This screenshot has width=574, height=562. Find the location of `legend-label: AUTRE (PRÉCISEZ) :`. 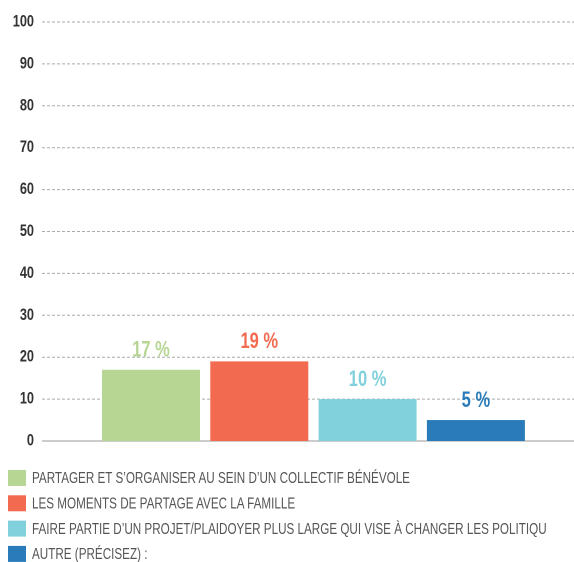

legend-label: AUTRE (PRÉCISEZ) : is located at coordinates (89, 553).